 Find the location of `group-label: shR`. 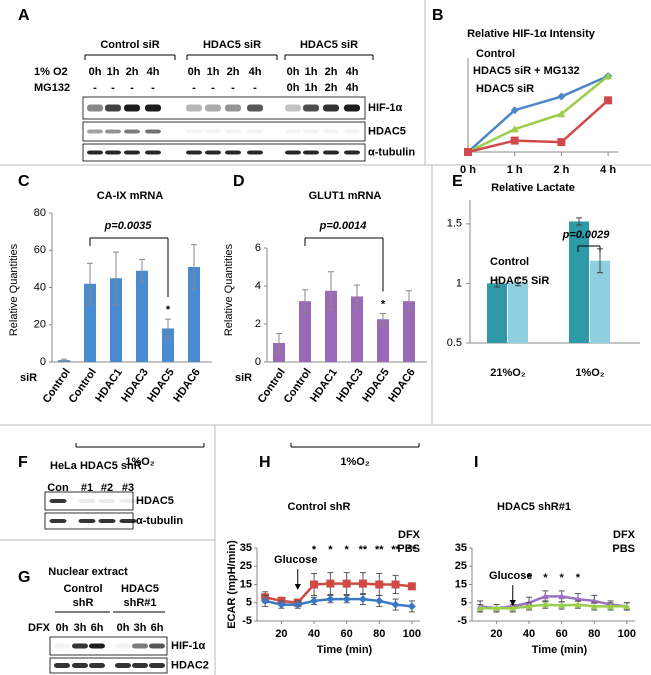

group-label: shR is located at coordinates (83, 603).